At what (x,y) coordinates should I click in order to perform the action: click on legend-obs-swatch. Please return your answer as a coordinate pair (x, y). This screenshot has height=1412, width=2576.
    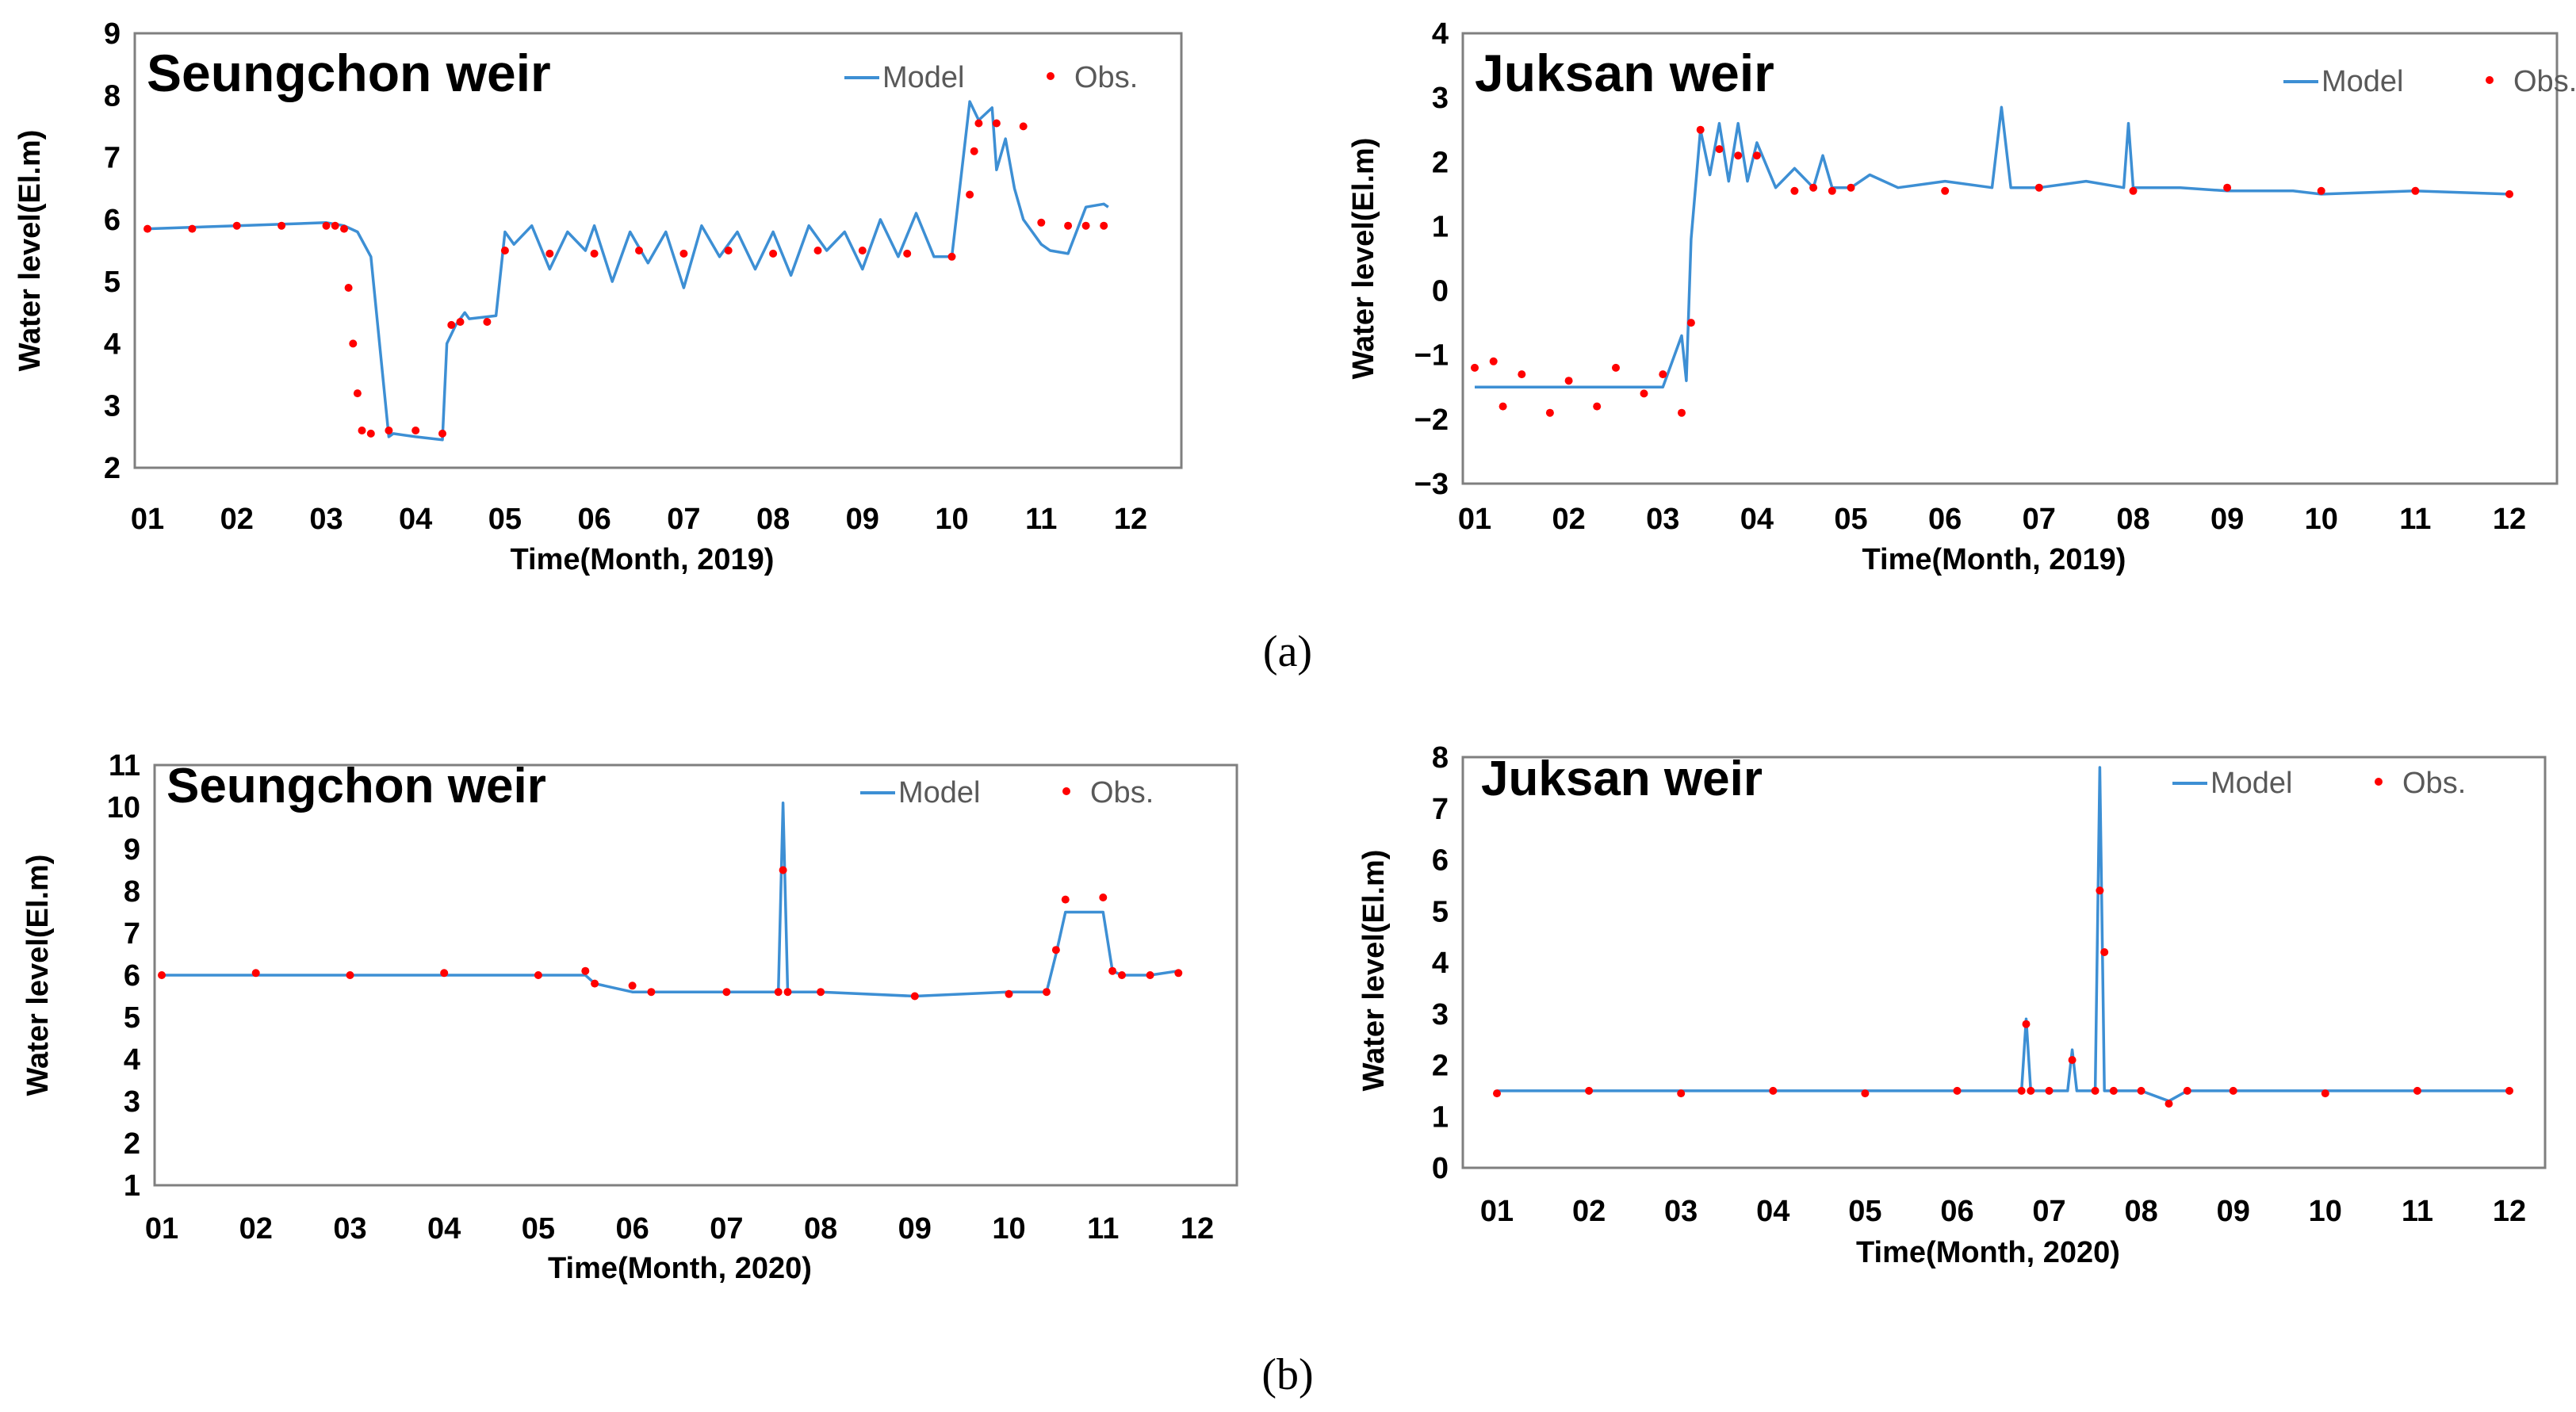
    Looking at the image, I should click on (2490, 80).